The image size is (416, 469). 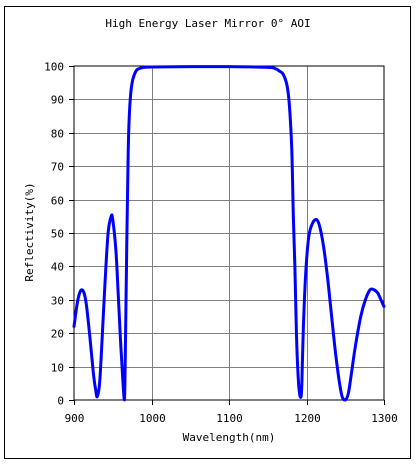 What do you see at coordinates (57, 167) in the screenshot?
I see `y-tick-label-70: 70` at bounding box center [57, 167].